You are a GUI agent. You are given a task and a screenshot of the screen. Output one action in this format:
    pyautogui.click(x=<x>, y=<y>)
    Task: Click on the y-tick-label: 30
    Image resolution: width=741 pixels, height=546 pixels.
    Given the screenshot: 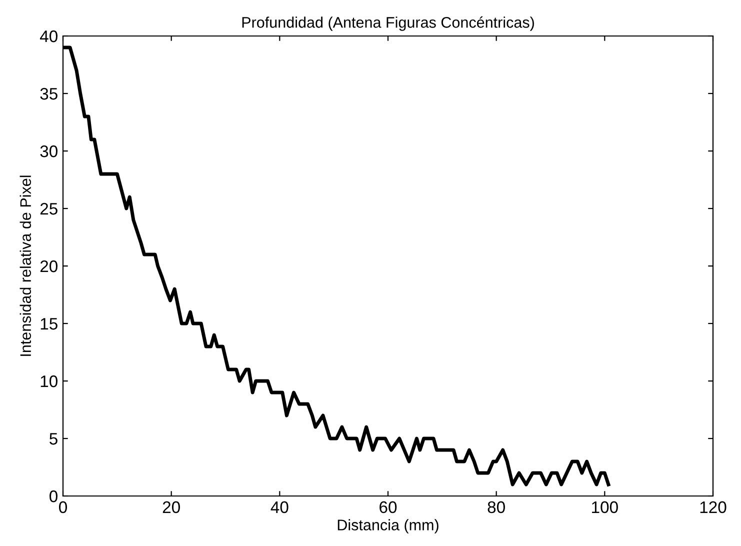 What is the action you would take?
    pyautogui.click(x=49, y=151)
    